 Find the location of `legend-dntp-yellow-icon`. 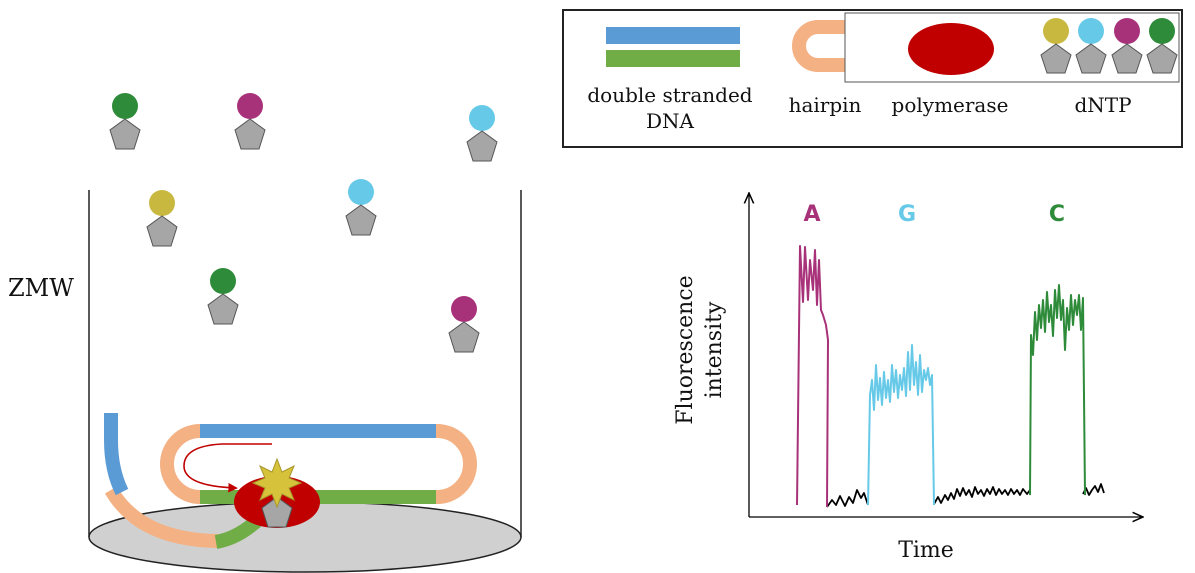

legend-dntp-yellow-icon is located at coordinates (1056, 46).